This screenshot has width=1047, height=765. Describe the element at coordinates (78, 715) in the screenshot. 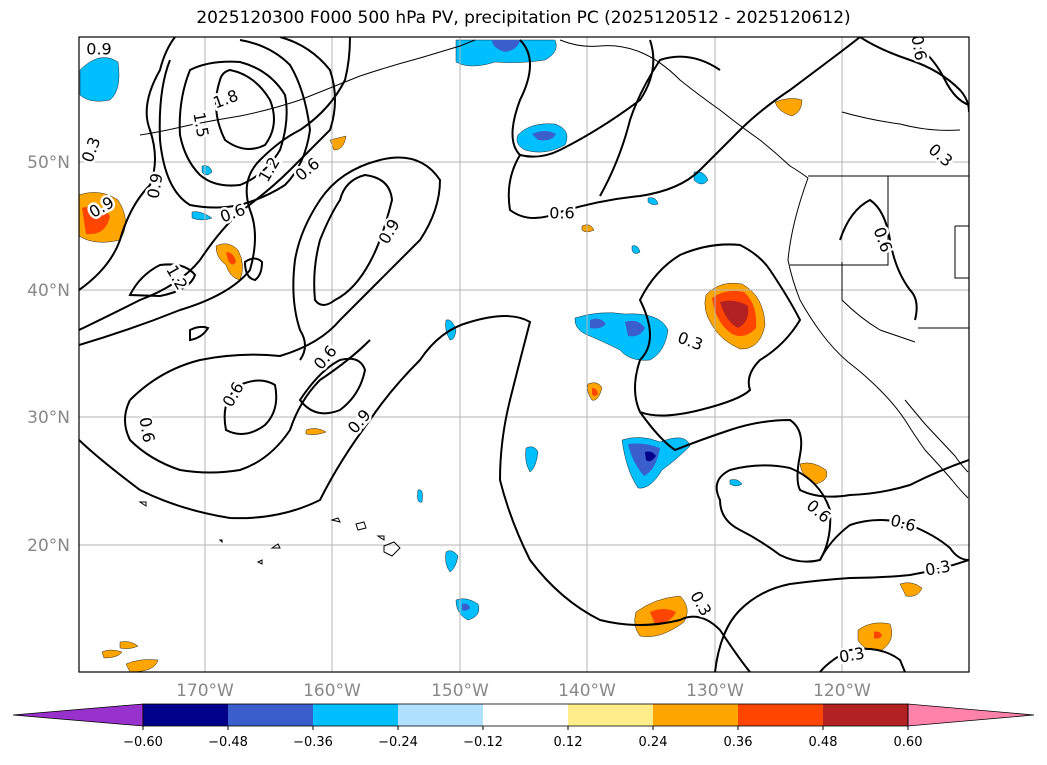

I see `colorbar-extend-low` at that location.